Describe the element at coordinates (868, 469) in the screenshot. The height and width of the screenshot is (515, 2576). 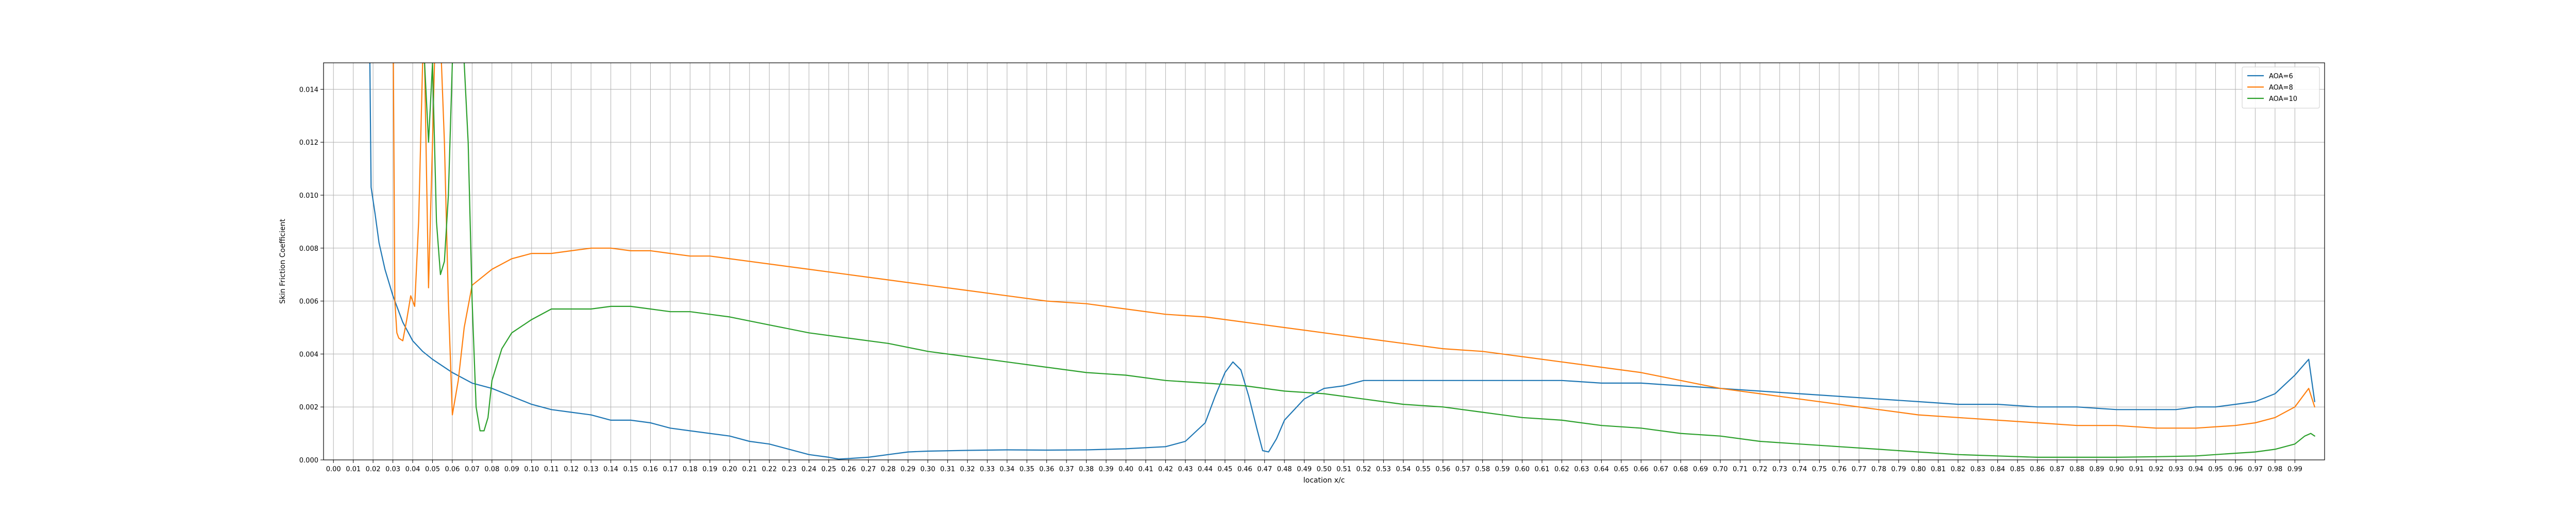
I see `x-tick-label: 0.27` at that location.